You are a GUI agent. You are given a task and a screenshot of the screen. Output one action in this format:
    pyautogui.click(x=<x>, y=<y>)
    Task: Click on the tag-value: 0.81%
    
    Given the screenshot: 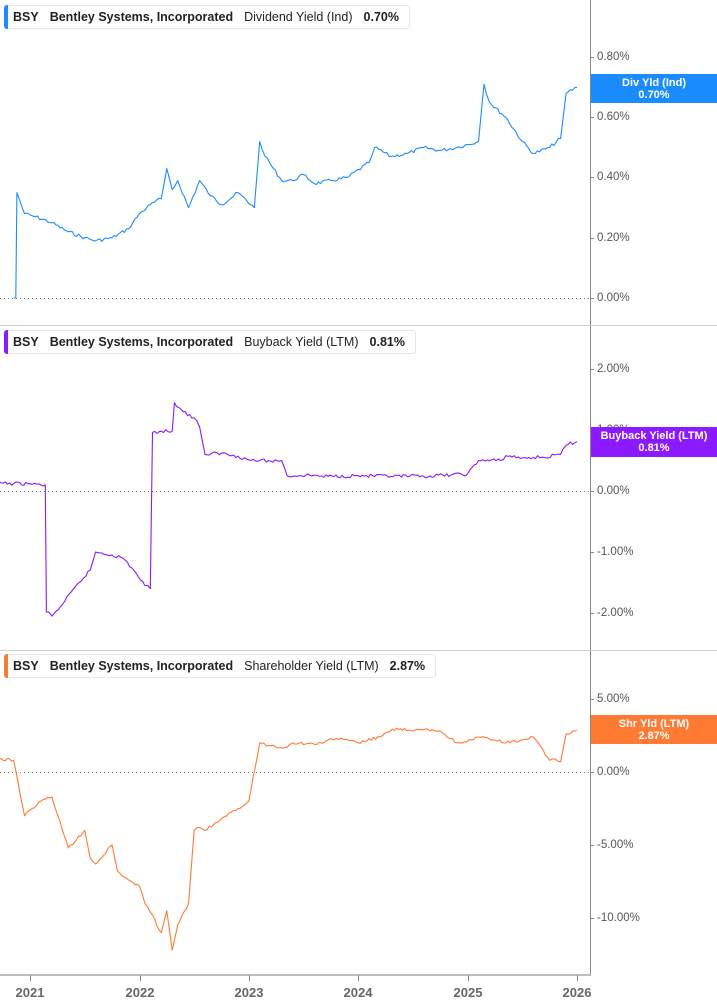 What is the action you would take?
    pyautogui.click(x=654, y=448)
    